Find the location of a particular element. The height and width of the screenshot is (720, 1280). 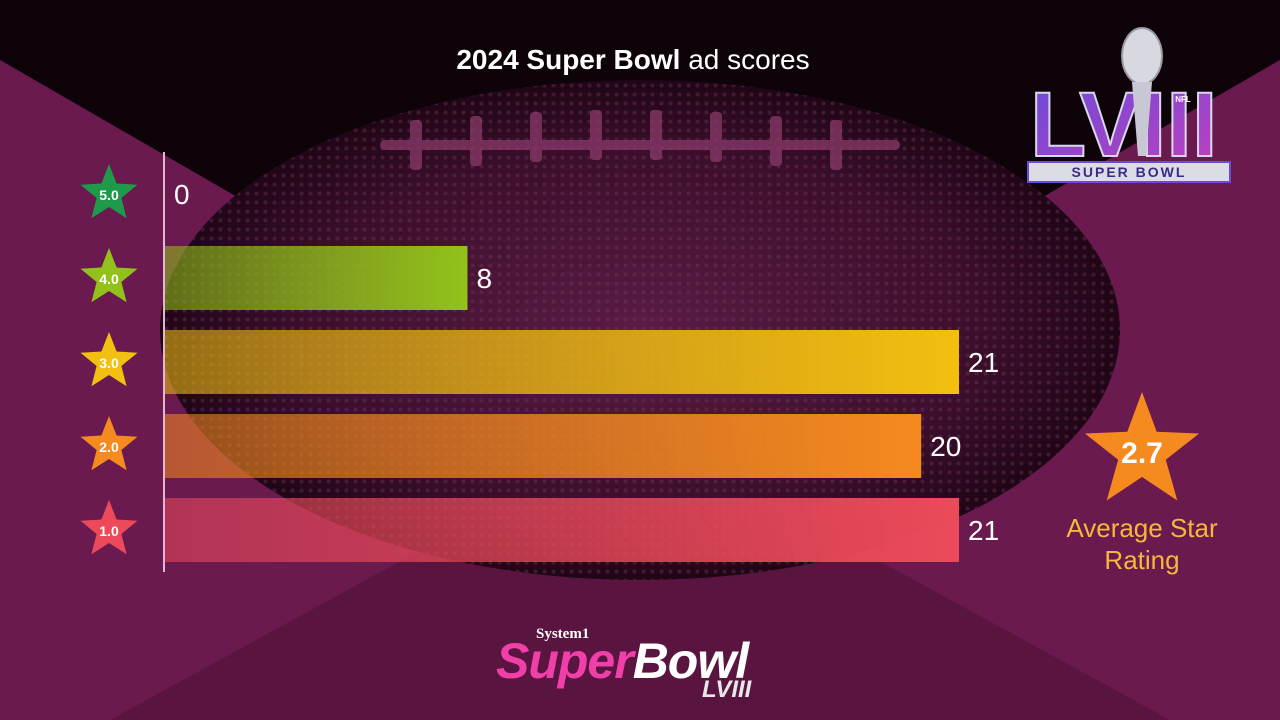

category-label-4.0: 4.0 is located at coordinates (109, 279).